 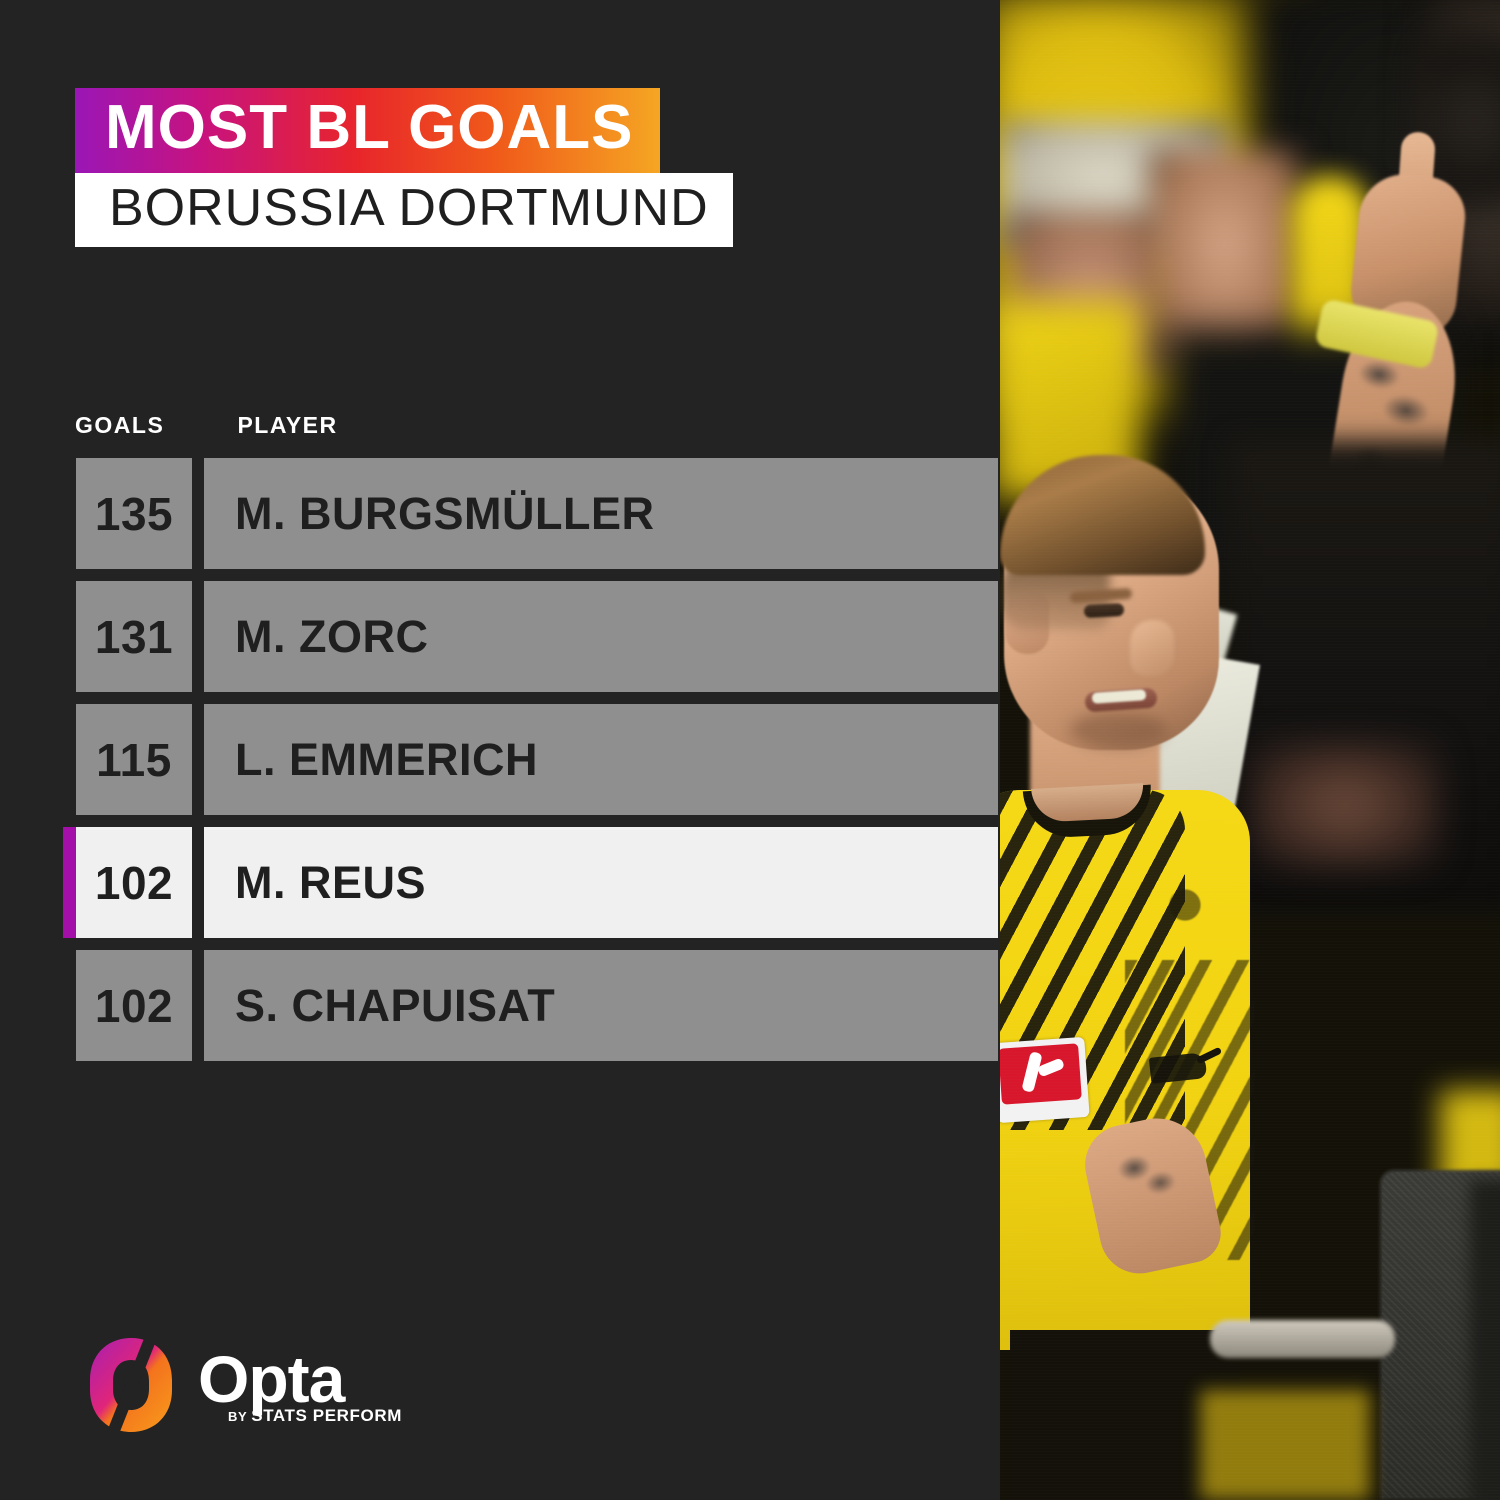 What do you see at coordinates (1285, 1445) in the screenshot?
I see `stadium-seat-yellow` at bounding box center [1285, 1445].